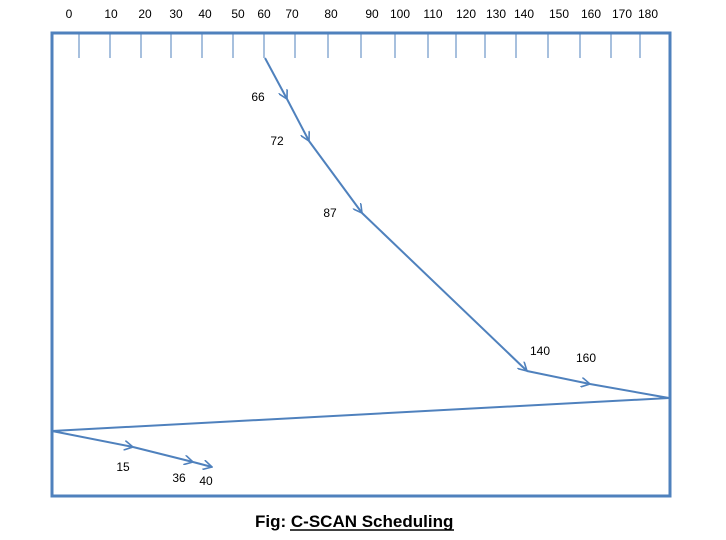  What do you see at coordinates (145, 14) in the screenshot?
I see `tick-label-20: 20` at bounding box center [145, 14].